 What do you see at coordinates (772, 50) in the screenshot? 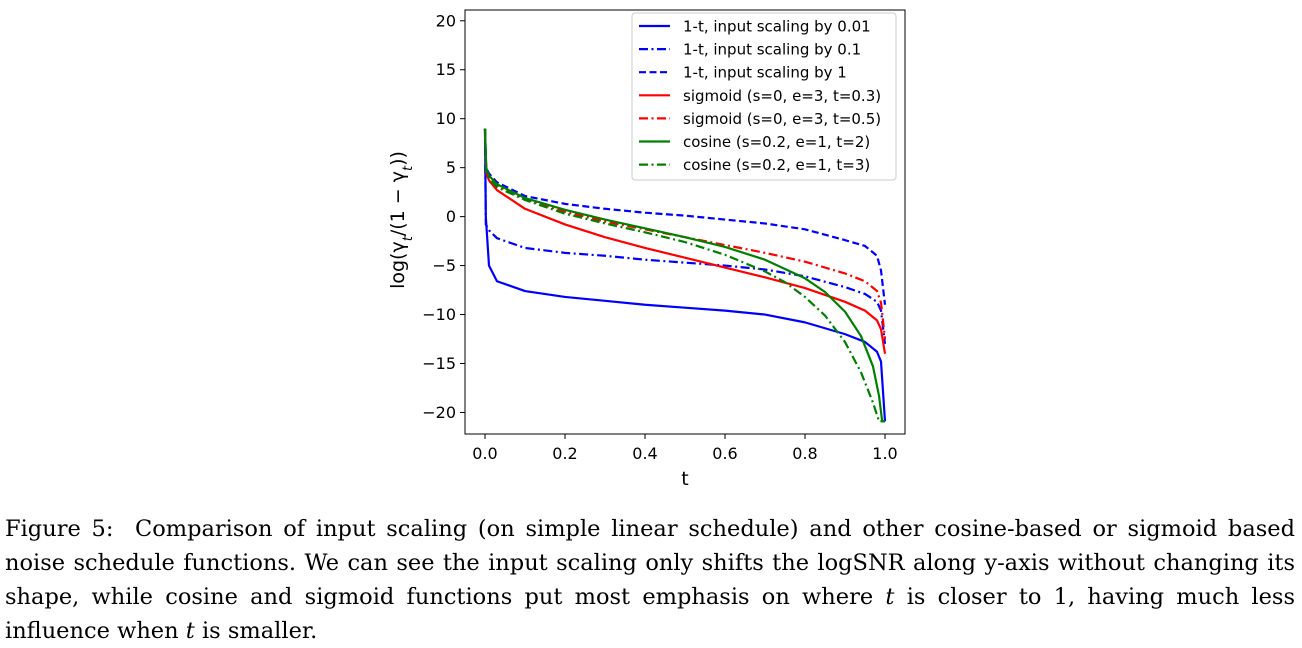
I see `legend-label-1-t-input-scaling-by-0-1: 1-t, input scaling by 0.1` at bounding box center [772, 50].